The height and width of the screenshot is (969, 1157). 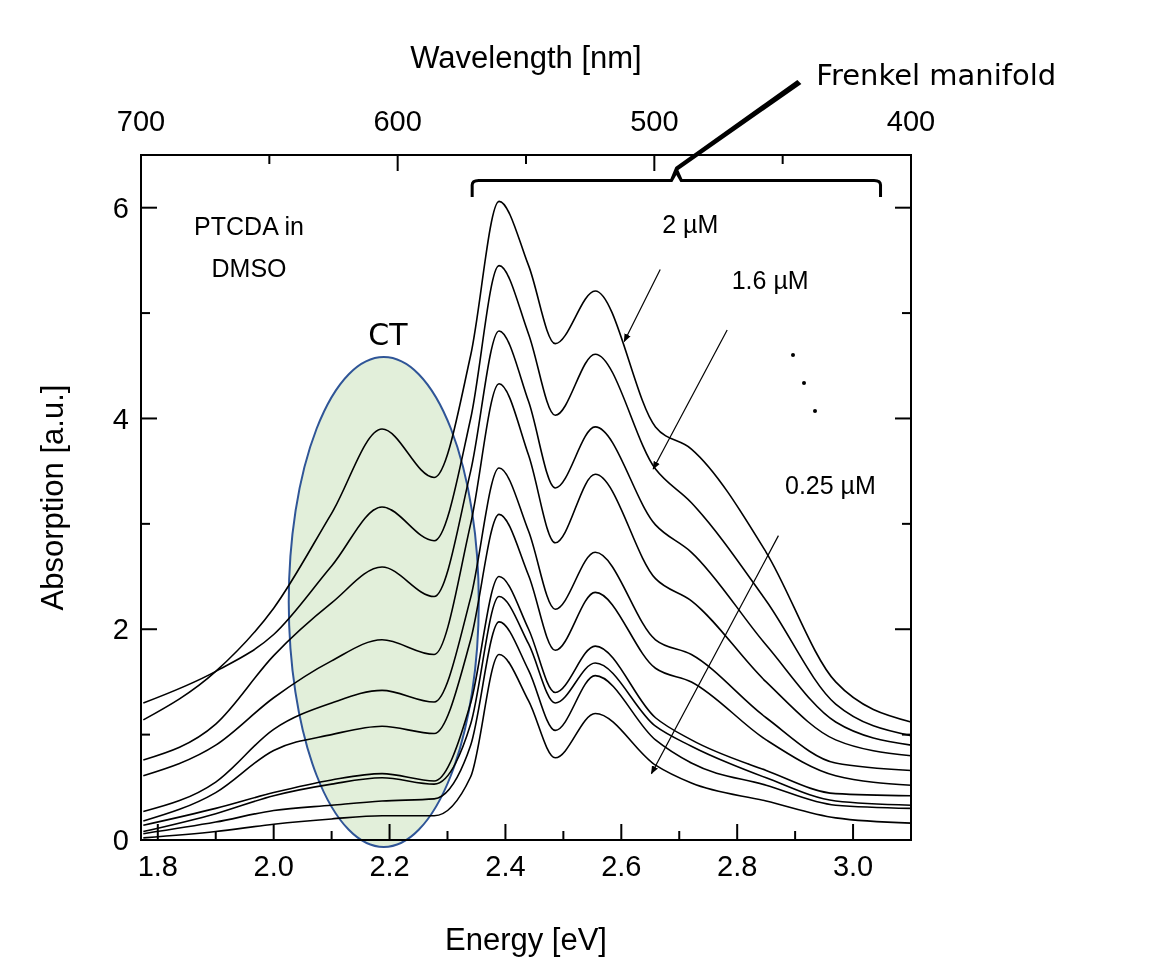 What do you see at coordinates (120, 207) in the screenshot?
I see `y-tick-label: 6` at bounding box center [120, 207].